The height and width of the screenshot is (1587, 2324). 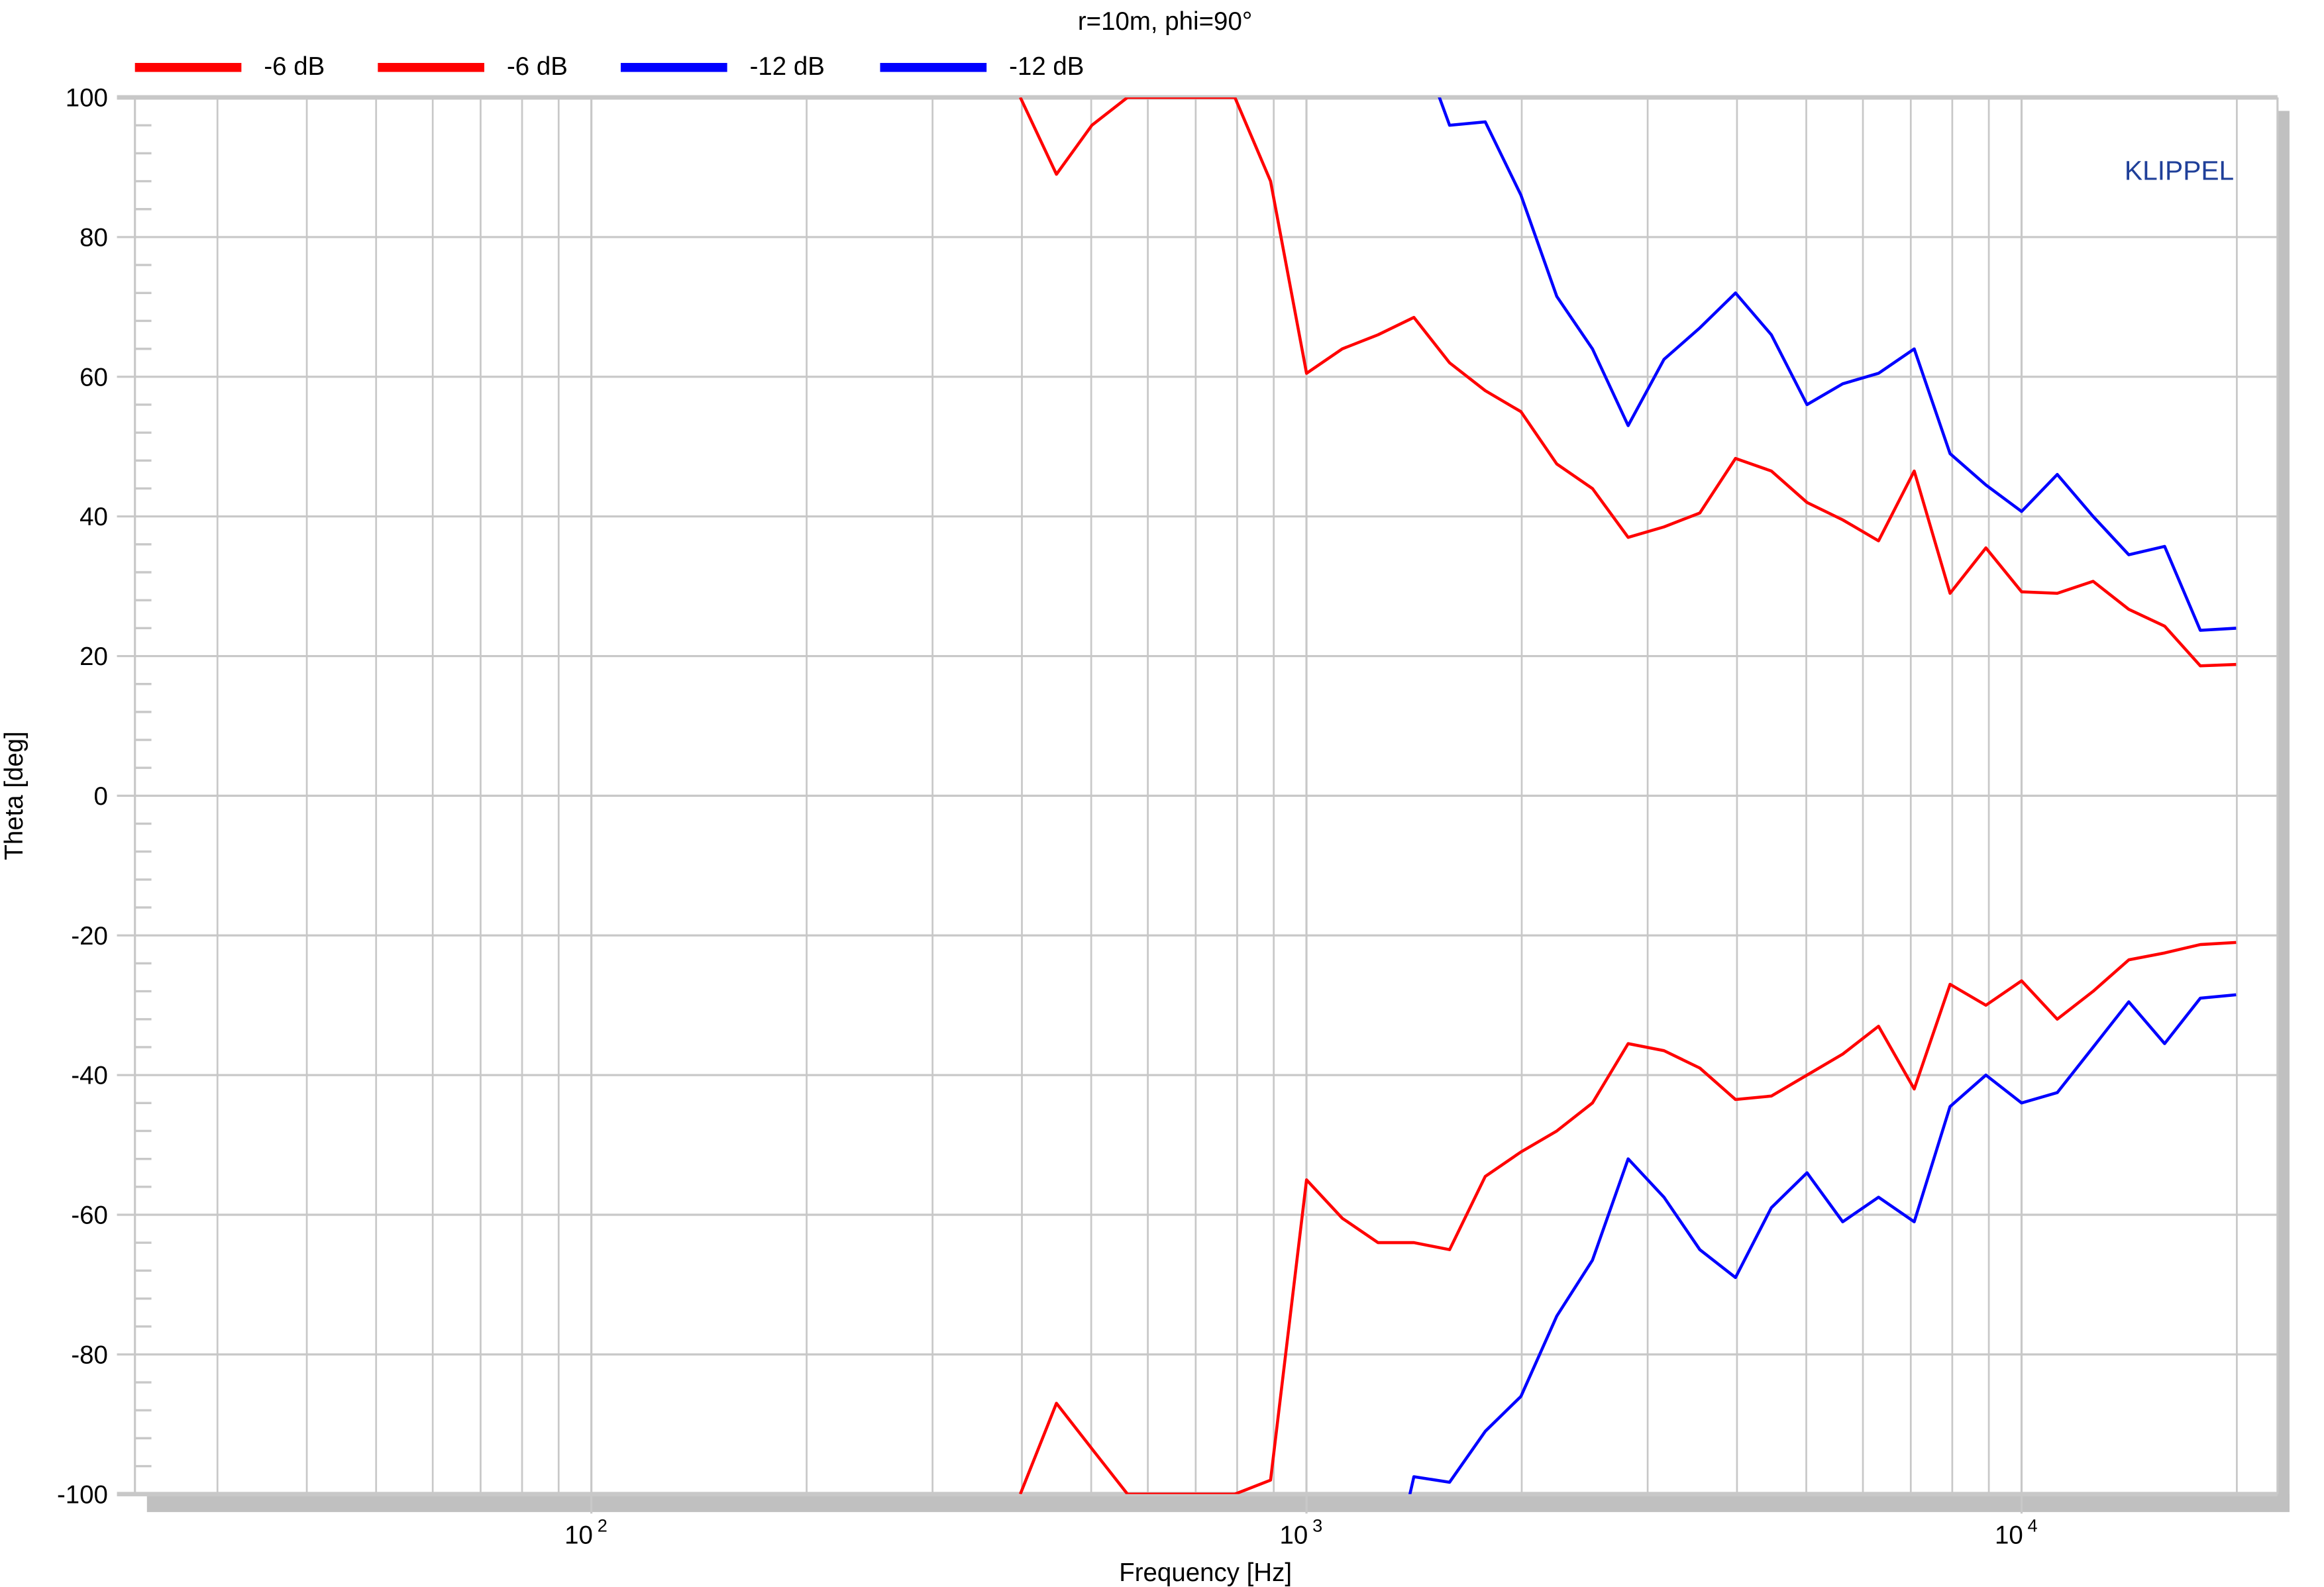 I want to click on y-tick-label: 20, so click(x=94, y=656).